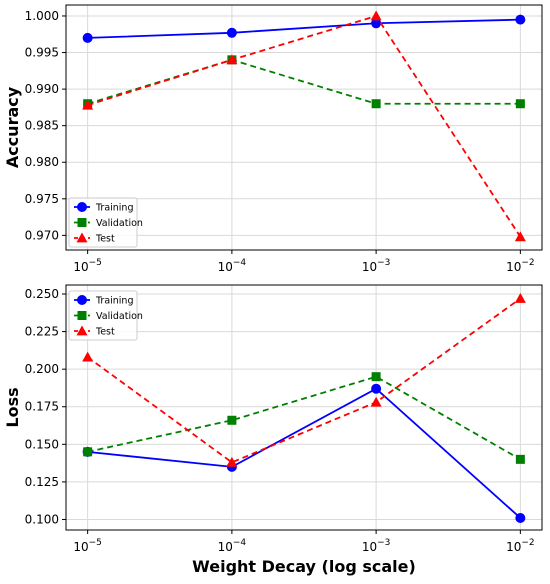 The image size is (550, 584). Describe the element at coordinates (42, 16) in the screenshot. I see `y-tick-label: 1.000` at that location.